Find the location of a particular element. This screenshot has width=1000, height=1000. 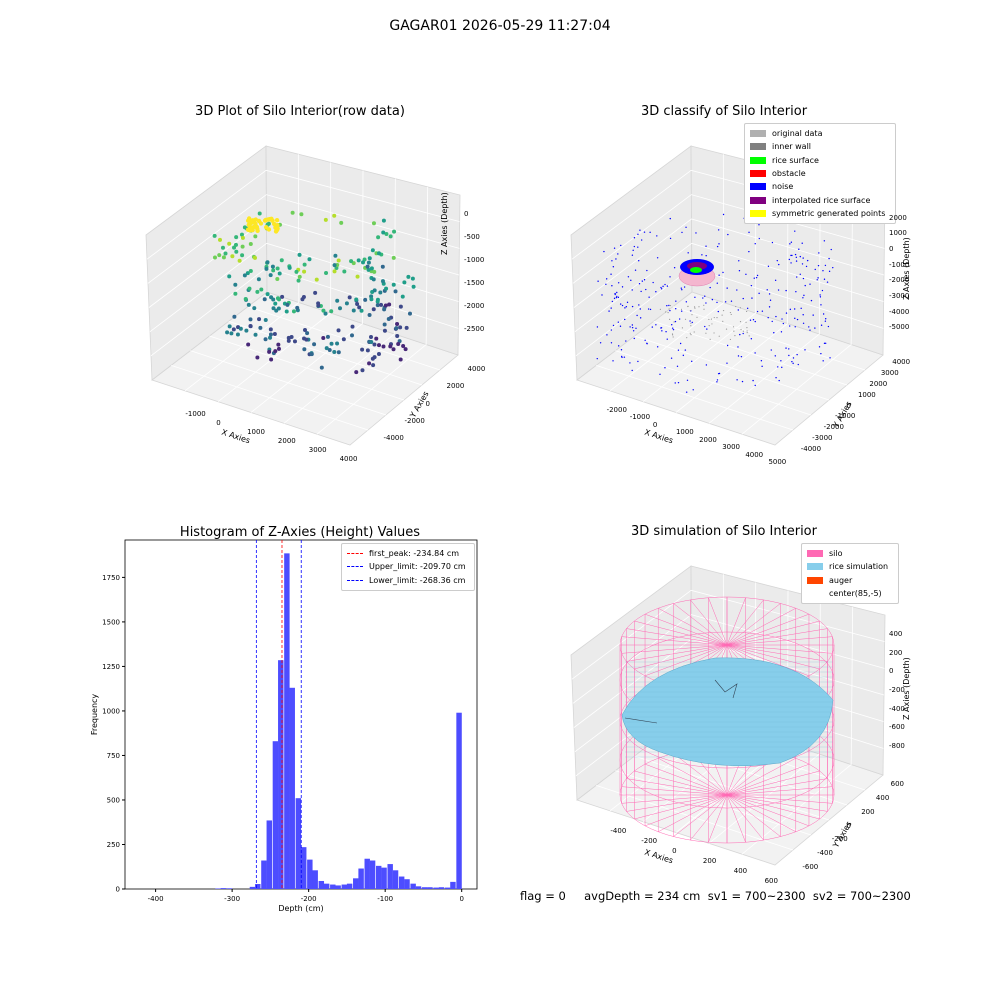

panel4-x-tick: 400 is located at coordinates (740, 871).